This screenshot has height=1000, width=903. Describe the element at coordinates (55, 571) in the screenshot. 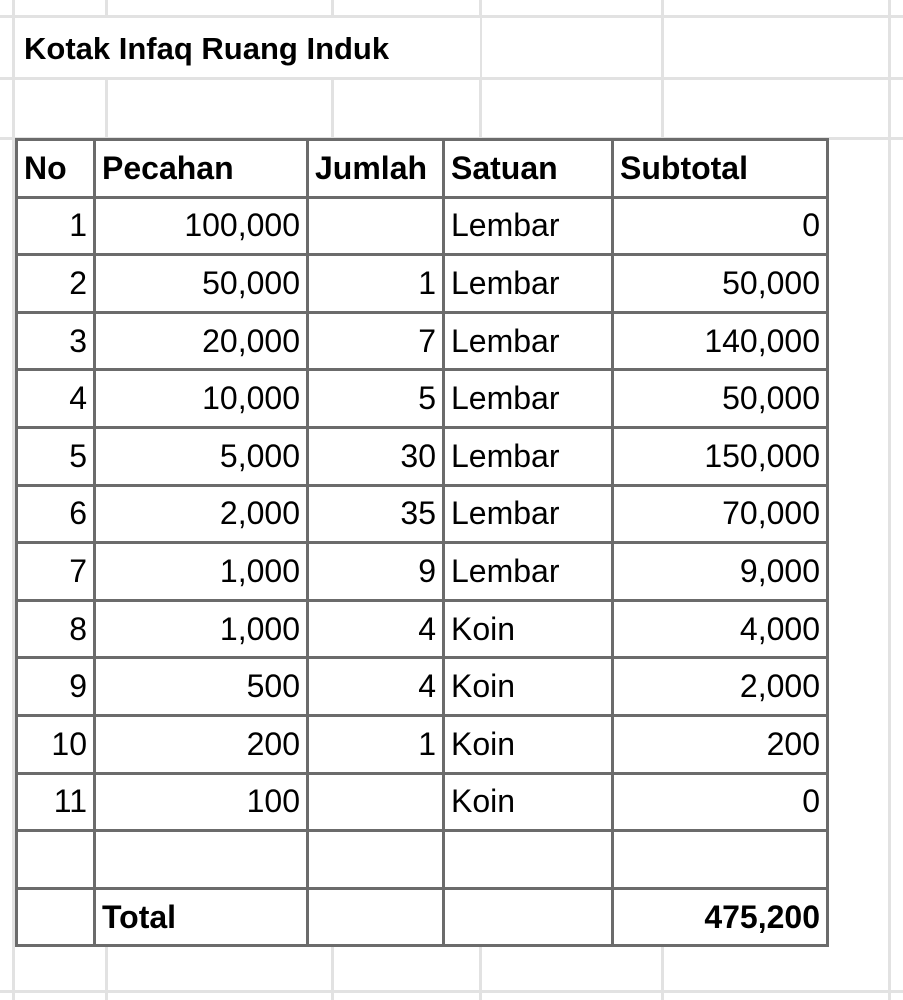

I see `cell-no: 7` at that location.